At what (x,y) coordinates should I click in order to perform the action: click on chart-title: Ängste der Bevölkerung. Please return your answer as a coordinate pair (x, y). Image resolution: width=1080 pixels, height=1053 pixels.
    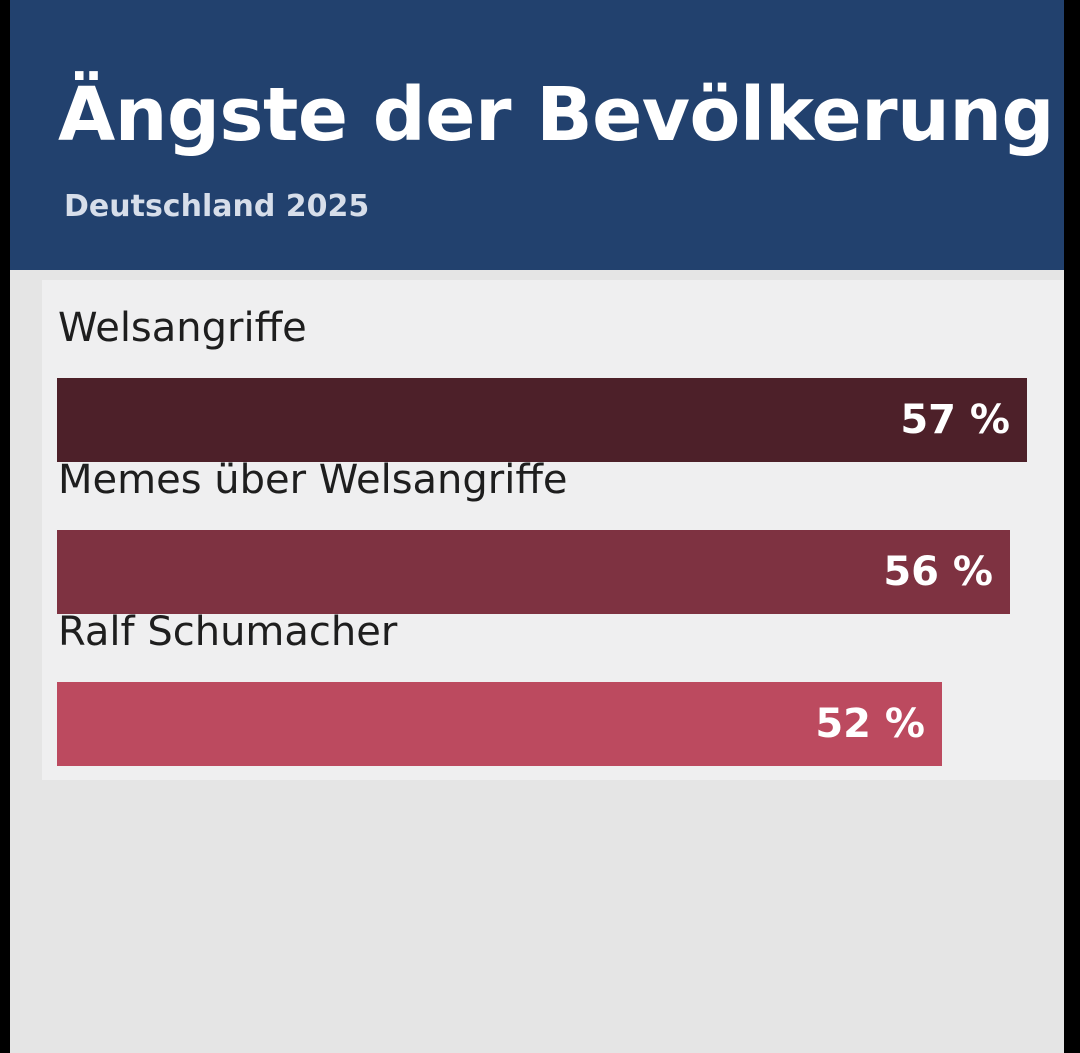
    Looking at the image, I should click on (556, 115).